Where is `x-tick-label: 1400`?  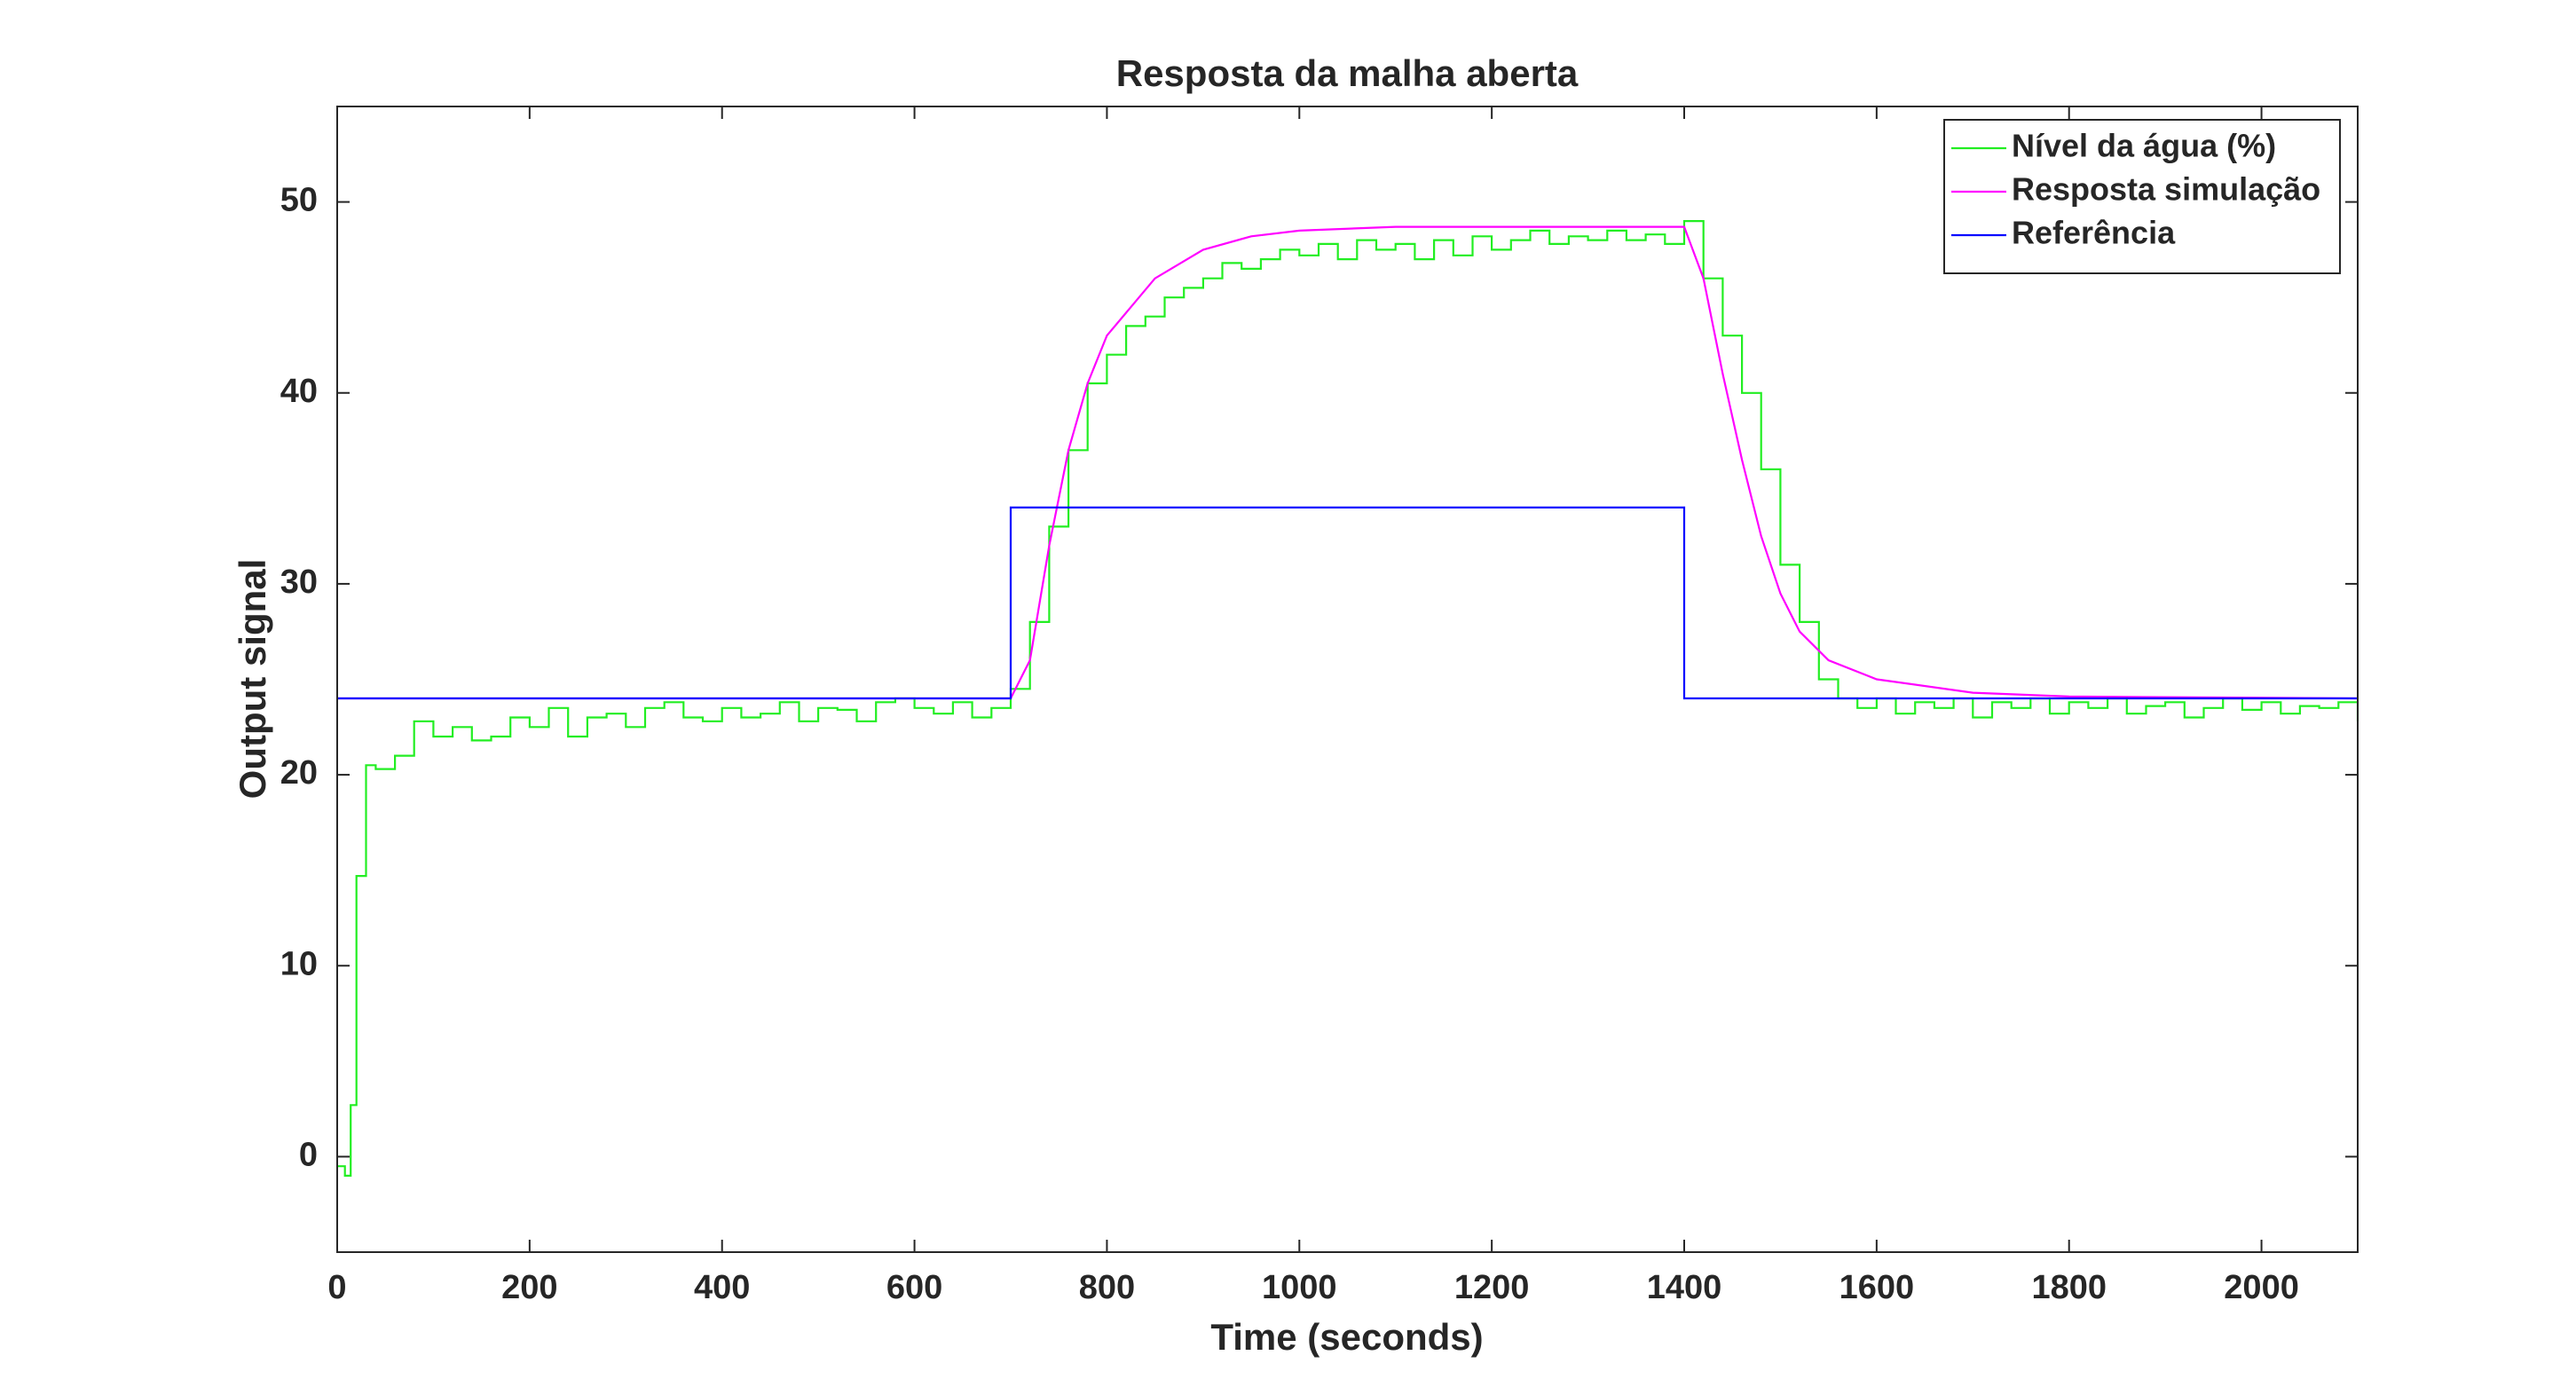
x-tick-label: 1400 is located at coordinates (1685, 1288).